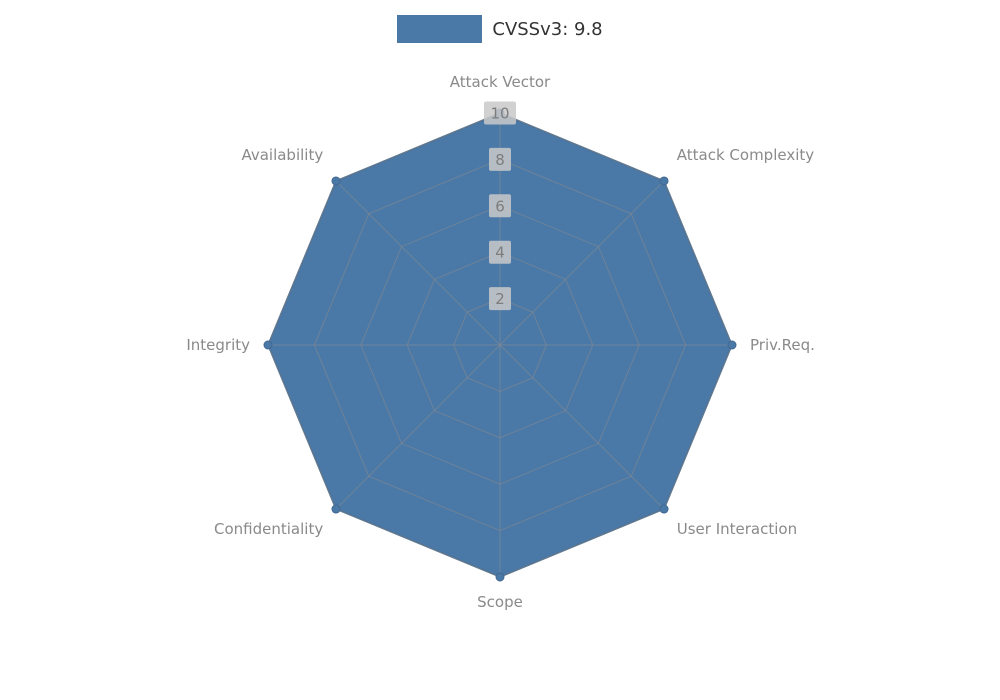  I want to click on tick-label: 10, so click(499, 114).